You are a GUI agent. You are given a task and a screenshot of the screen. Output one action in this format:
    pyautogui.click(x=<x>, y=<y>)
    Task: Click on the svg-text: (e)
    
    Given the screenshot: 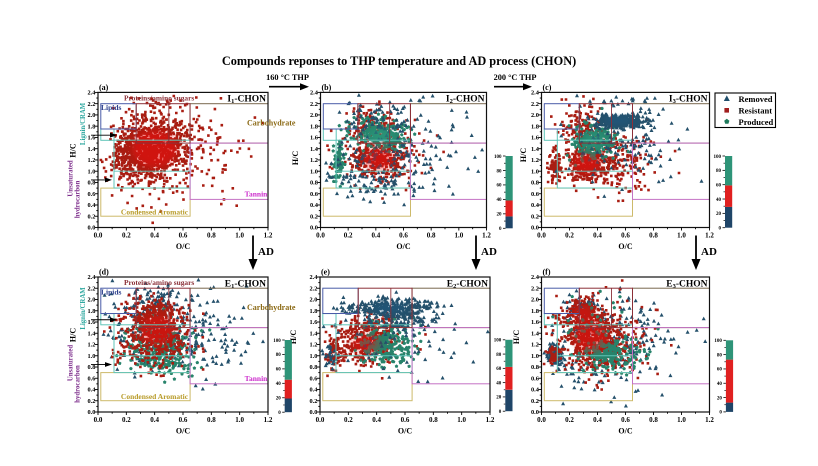 What is the action you would take?
    pyautogui.click(x=325, y=272)
    